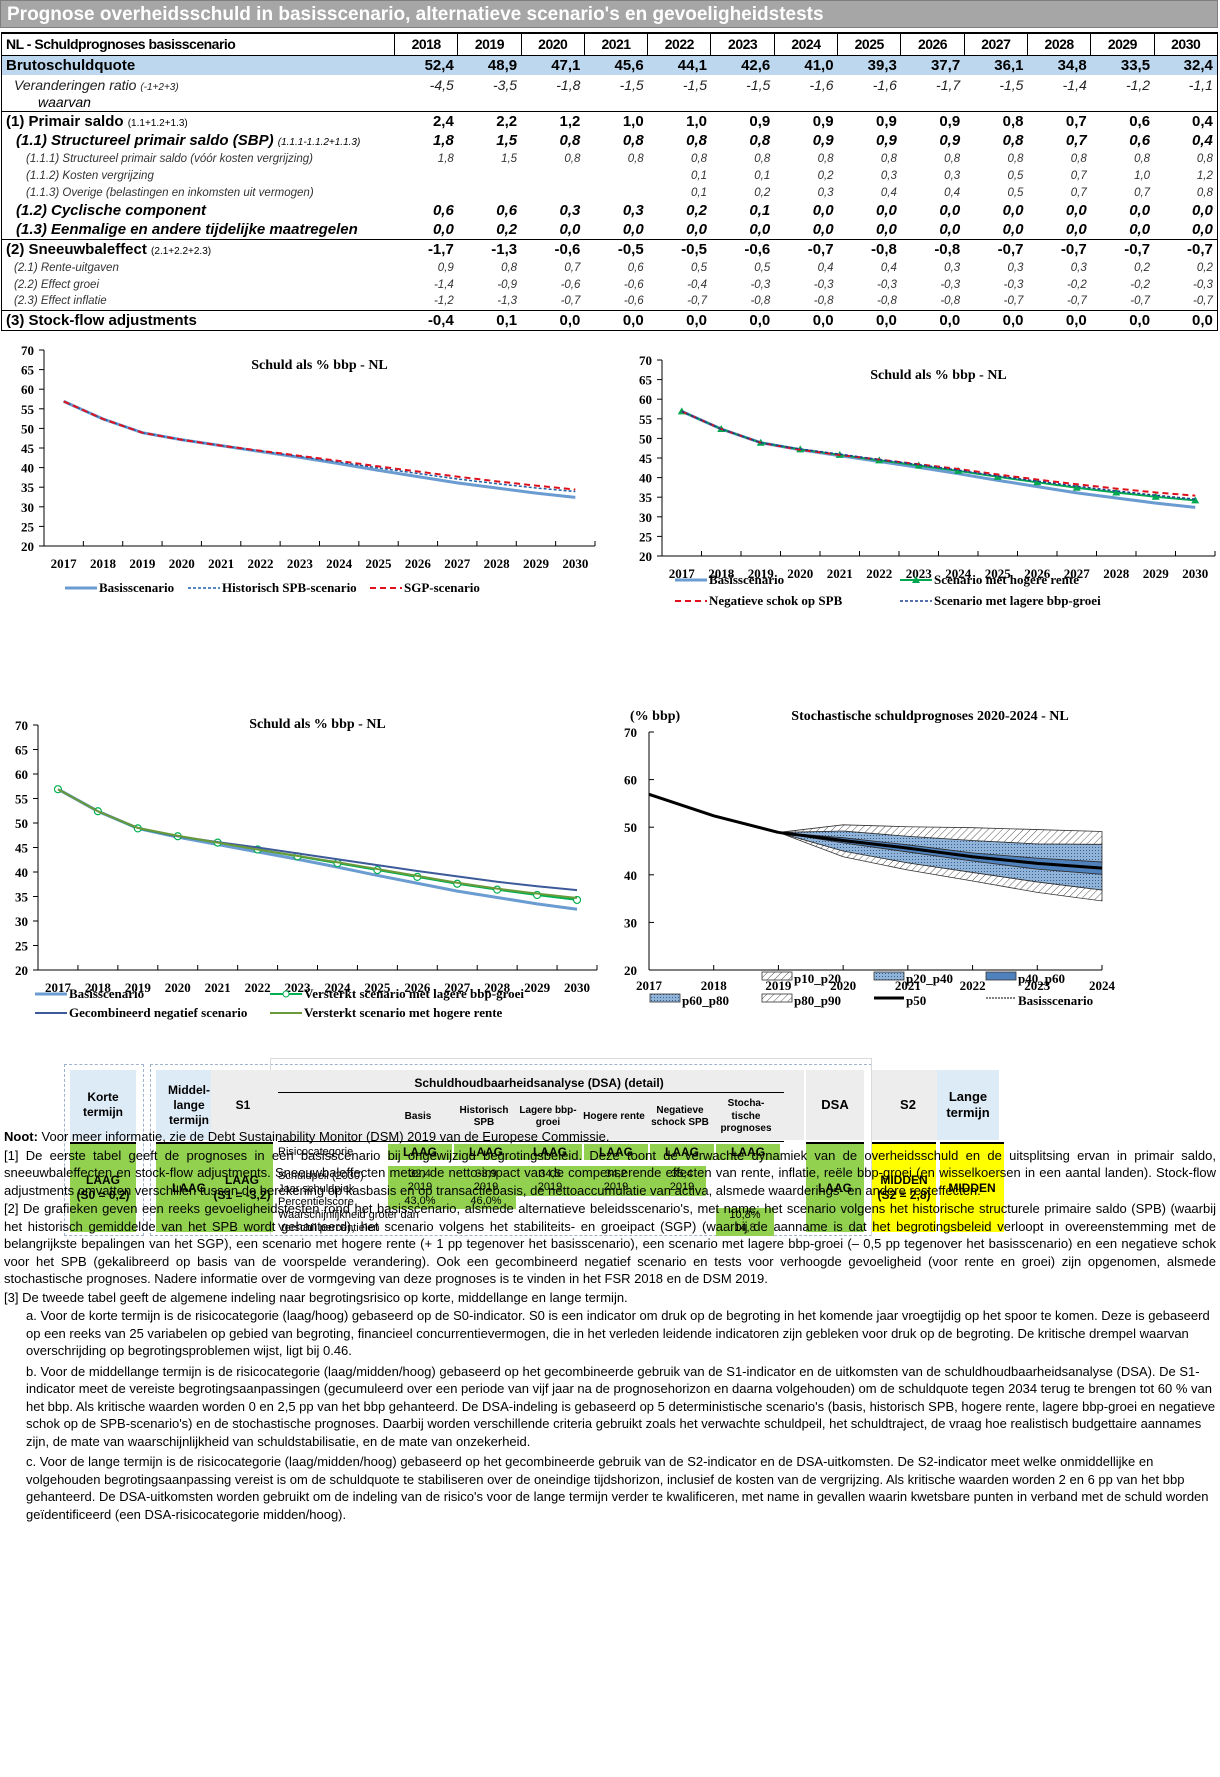 This screenshot has height=1777, width=1220. I want to click on y-tick-label: 40, so click(645, 478).